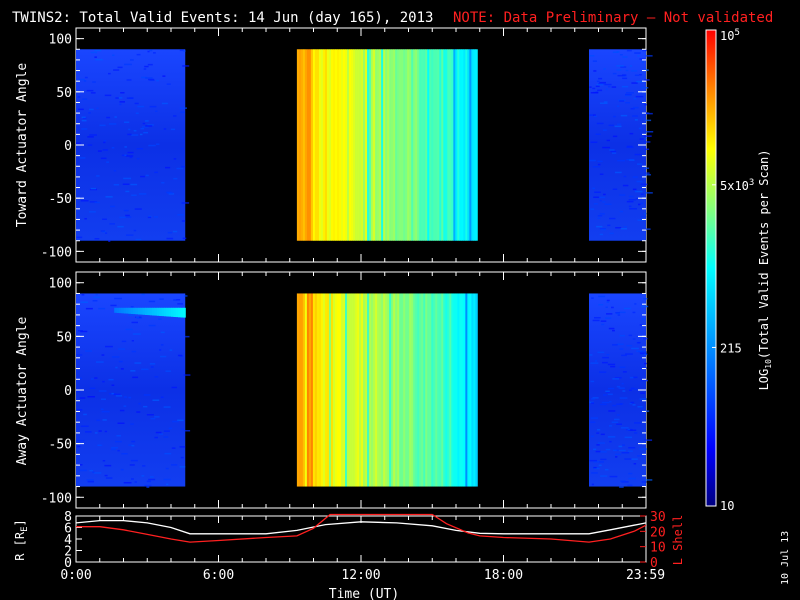 The width and height of the screenshot is (800, 600). Describe the element at coordinates (768, 364) in the screenshot. I see `colorbar-label-sub: 10` at that location.